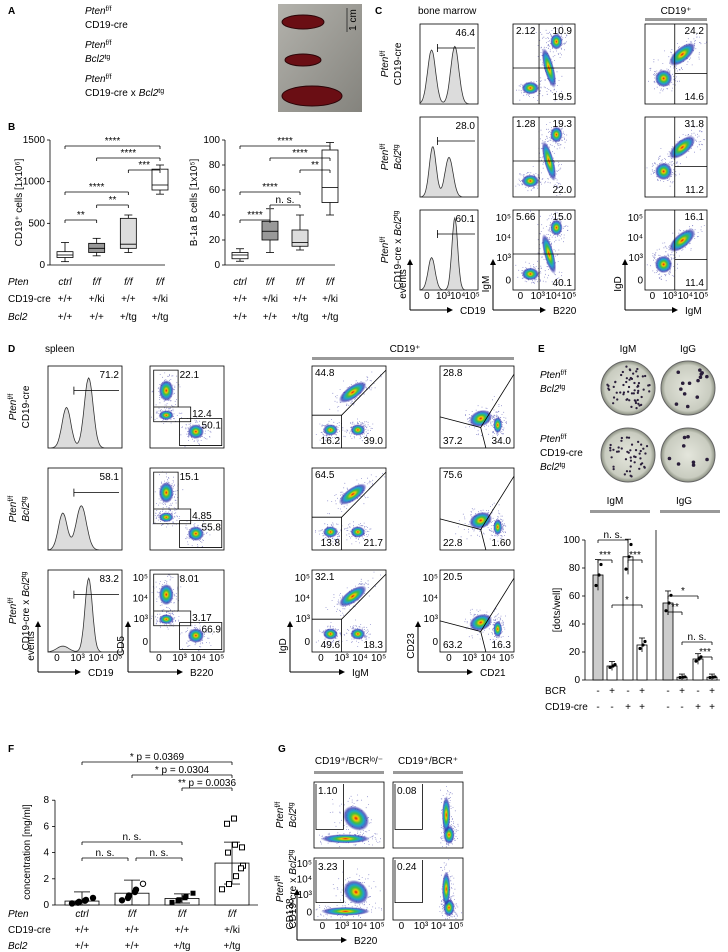 The width and height of the screenshot is (728, 952). Describe the element at coordinates (328, 791) in the screenshot. I see `gate-value: 1.10` at that location.